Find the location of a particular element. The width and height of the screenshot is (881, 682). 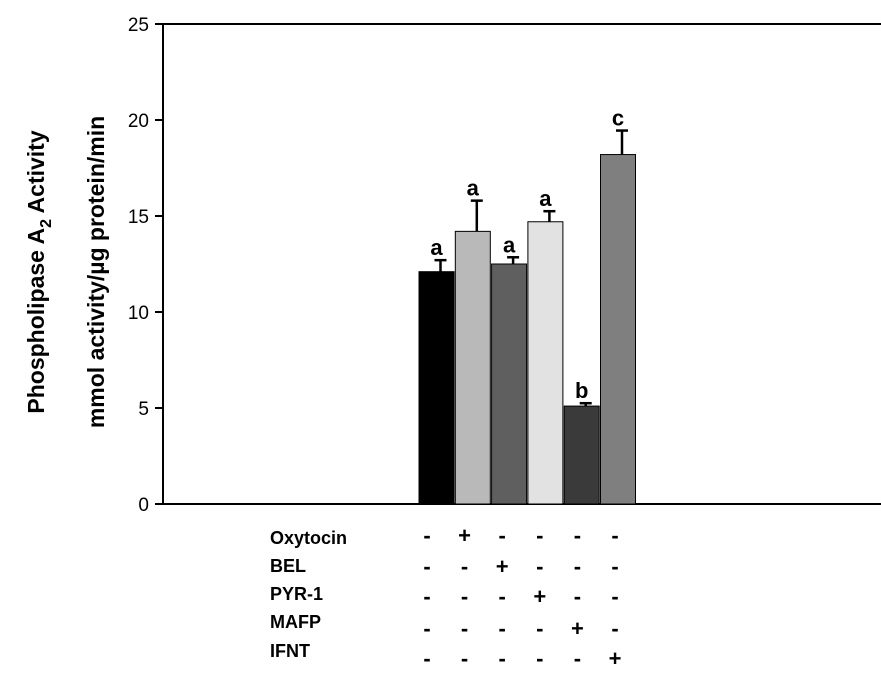

treatment-row-label: PYR-1 is located at coordinates (296, 594).